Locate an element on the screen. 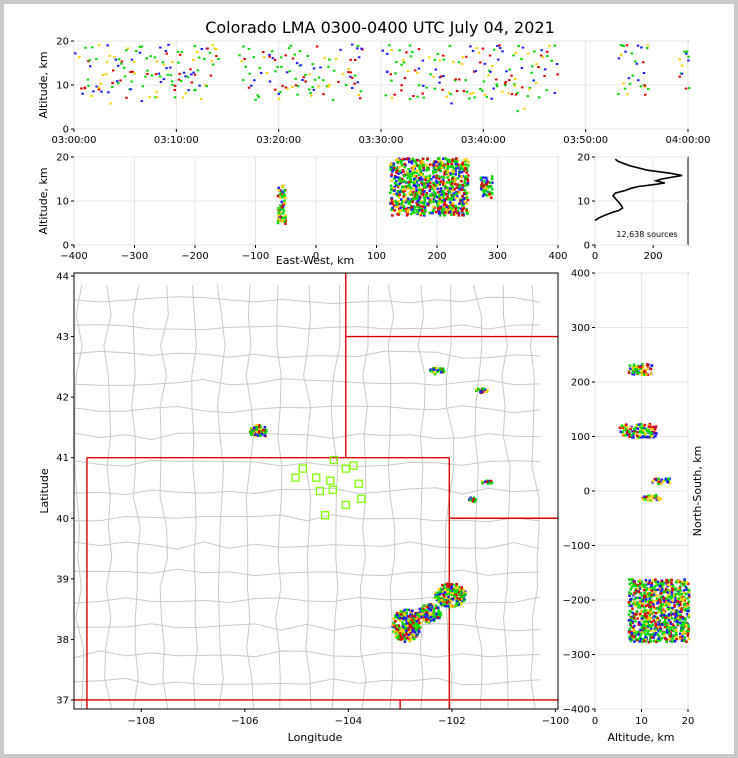  chart-title: Colorado LMA 0300-0400 UTC July 04, 2021 is located at coordinates (380, 27).